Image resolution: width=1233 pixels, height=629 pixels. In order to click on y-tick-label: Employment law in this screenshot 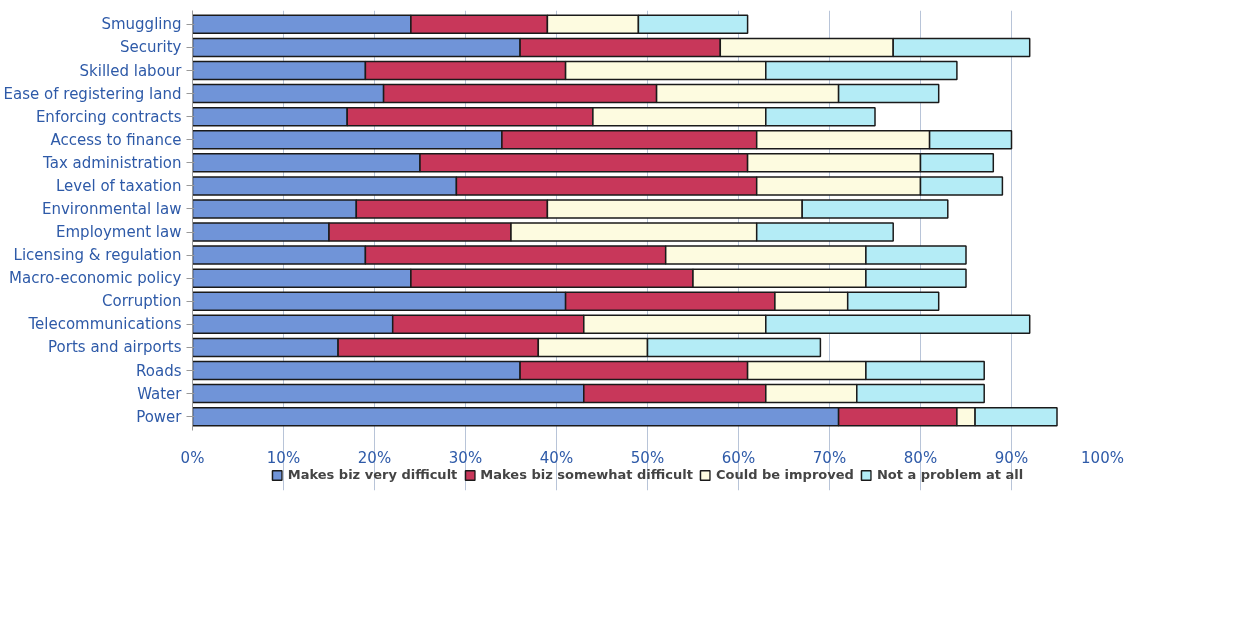, I will do `click(119, 232)`.